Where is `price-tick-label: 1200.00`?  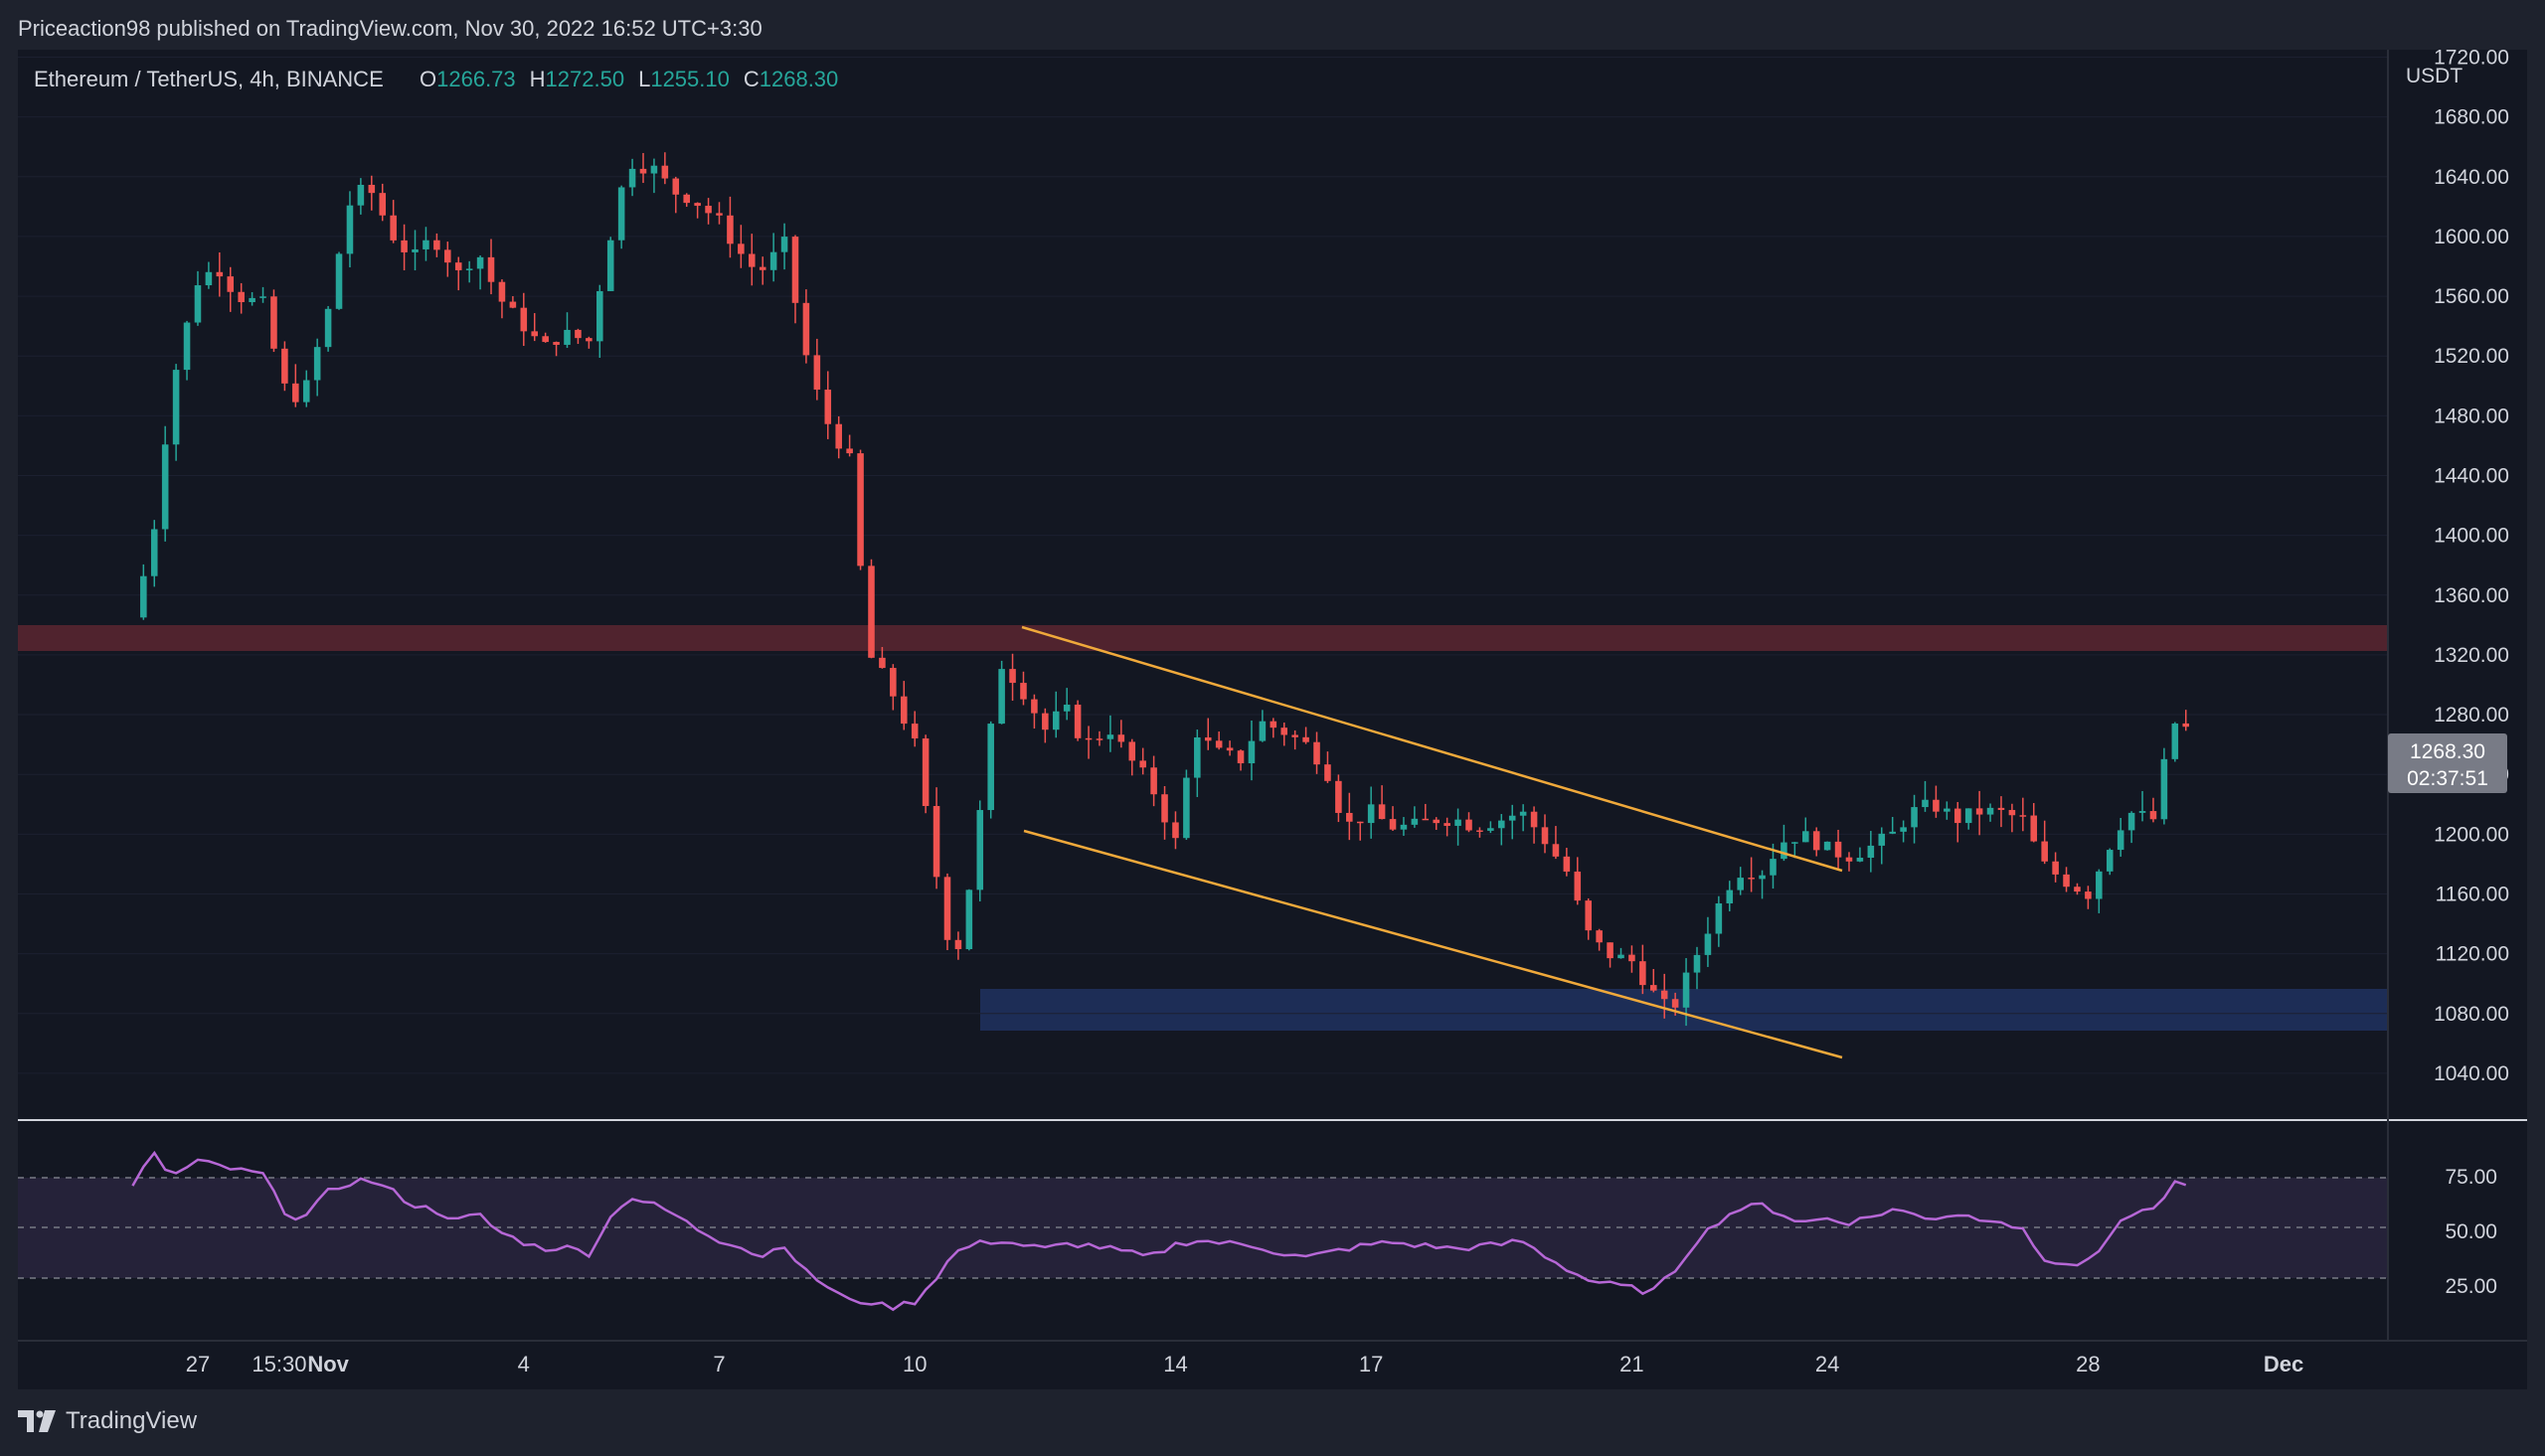 price-tick-label: 1200.00 is located at coordinates (2471, 834).